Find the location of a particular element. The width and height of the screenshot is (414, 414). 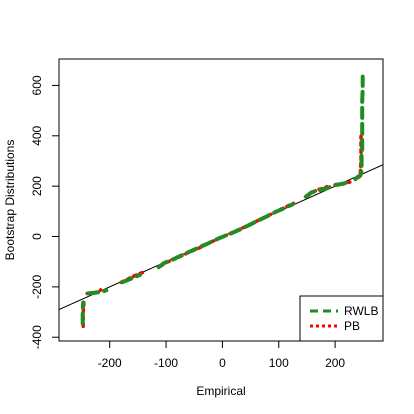

y-axis-label: Bootstrap Distributions is located at coordinates (10, 200).